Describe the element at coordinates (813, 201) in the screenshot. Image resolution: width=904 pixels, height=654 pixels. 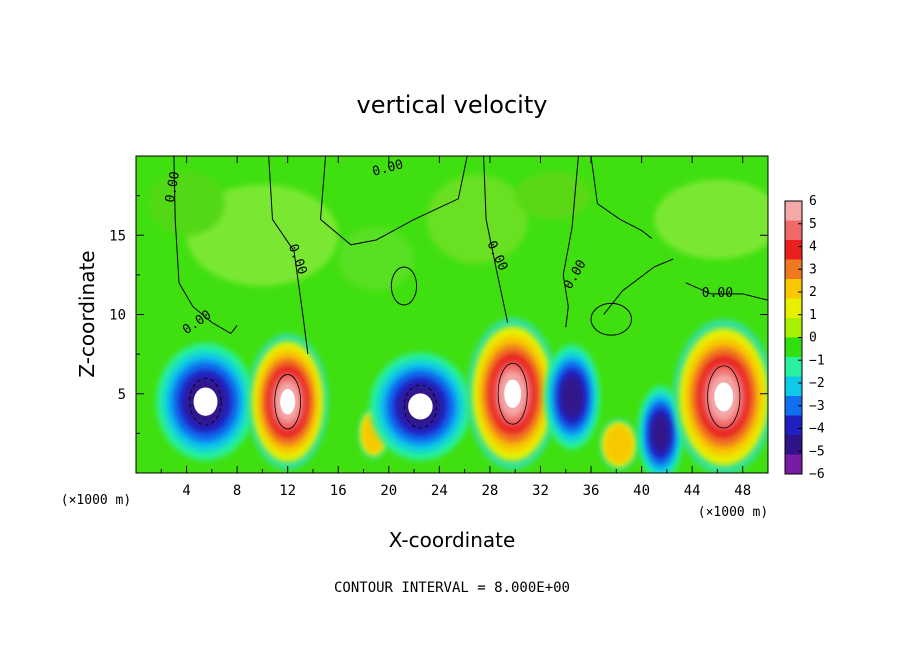
I see `colorbar-label: 6` at that location.